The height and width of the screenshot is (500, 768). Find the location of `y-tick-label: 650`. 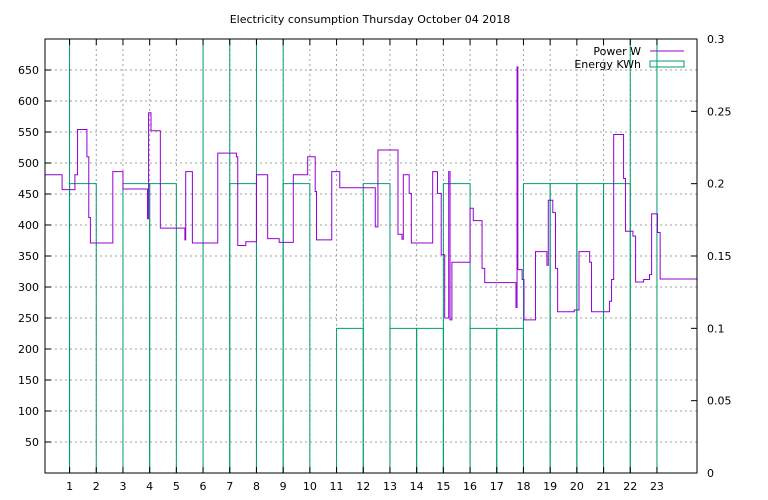

y-tick-label: 650 is located at coordinates (28, 70).